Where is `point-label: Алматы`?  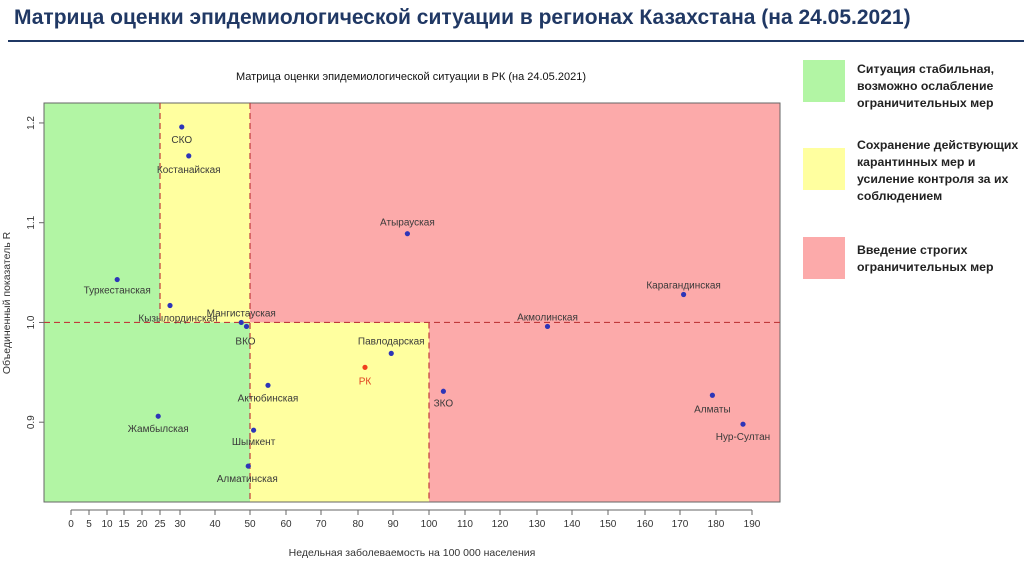
point-label: Алматы is located at coordinates (712, 409).